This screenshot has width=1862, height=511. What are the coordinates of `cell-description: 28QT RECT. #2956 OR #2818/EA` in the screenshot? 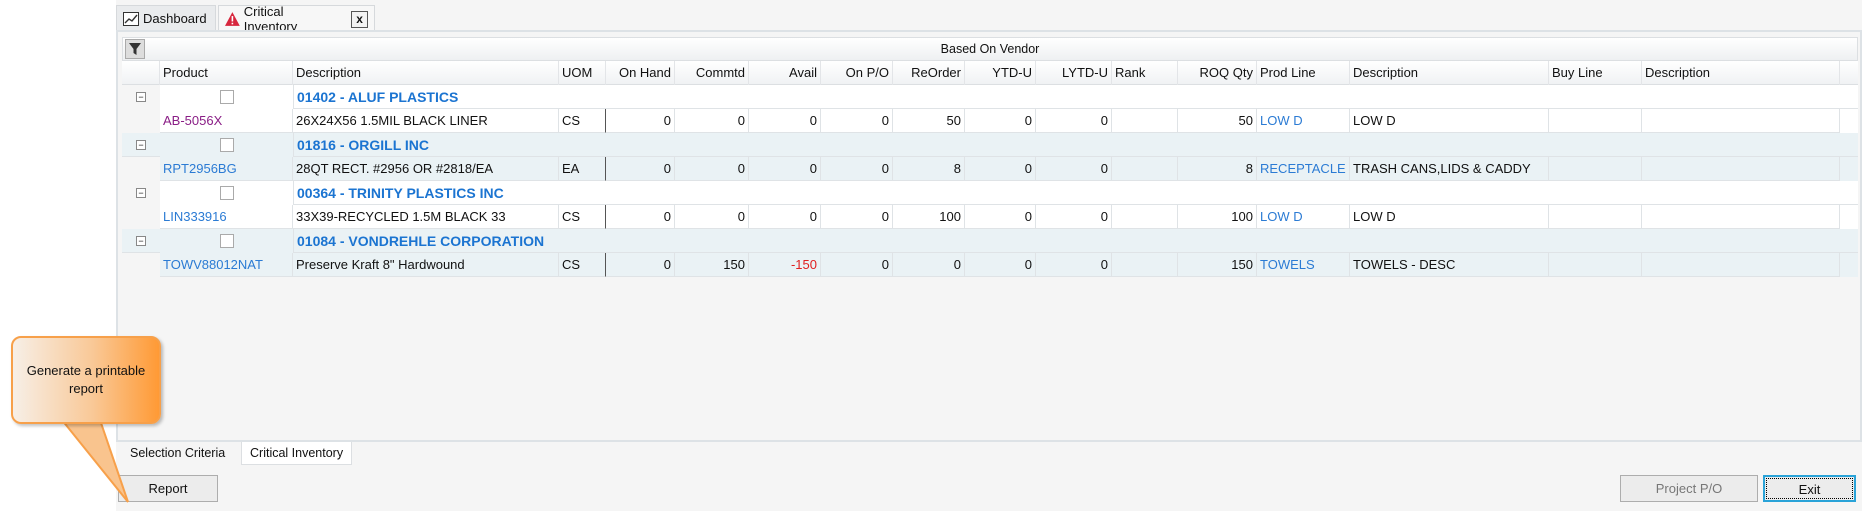 It's located at (426, 169).